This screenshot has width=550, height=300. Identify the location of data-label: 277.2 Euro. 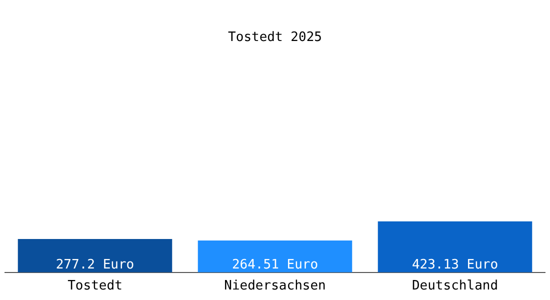
(95, 264).